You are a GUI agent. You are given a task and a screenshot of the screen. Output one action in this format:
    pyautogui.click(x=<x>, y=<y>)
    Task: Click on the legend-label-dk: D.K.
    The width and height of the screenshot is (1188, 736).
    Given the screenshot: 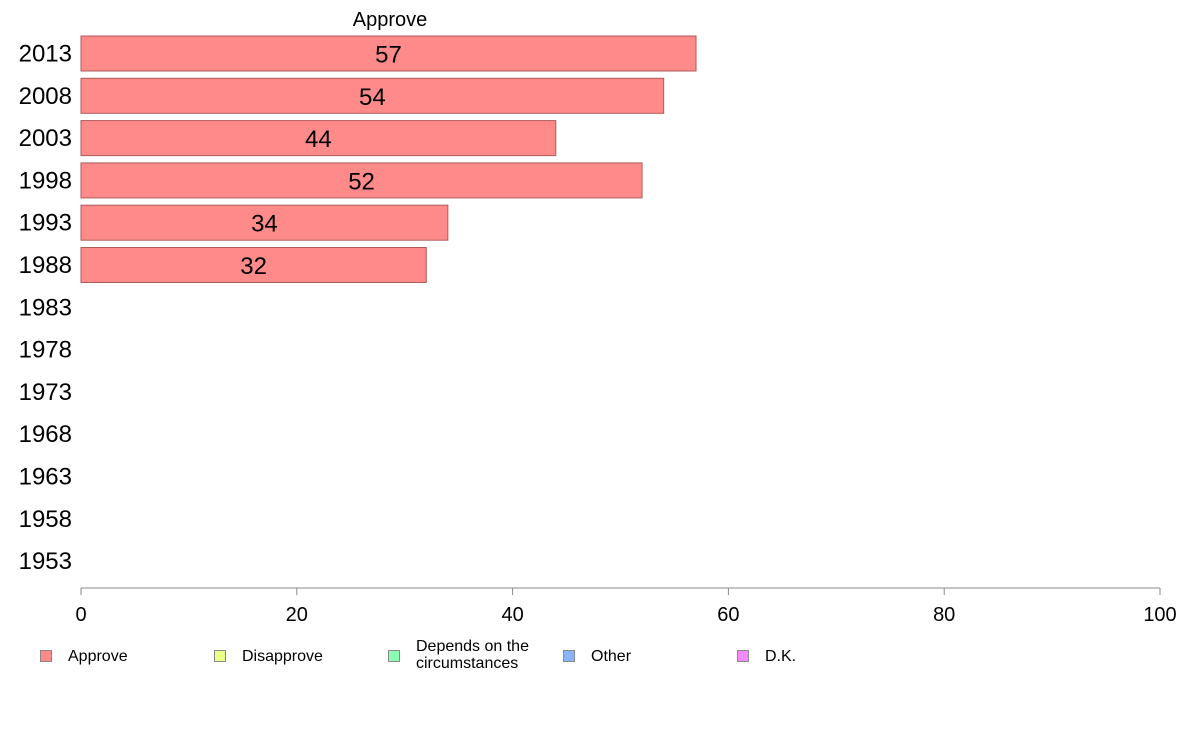 What is the action you would take?
    pyautogui.click(x=781, y=656)
    